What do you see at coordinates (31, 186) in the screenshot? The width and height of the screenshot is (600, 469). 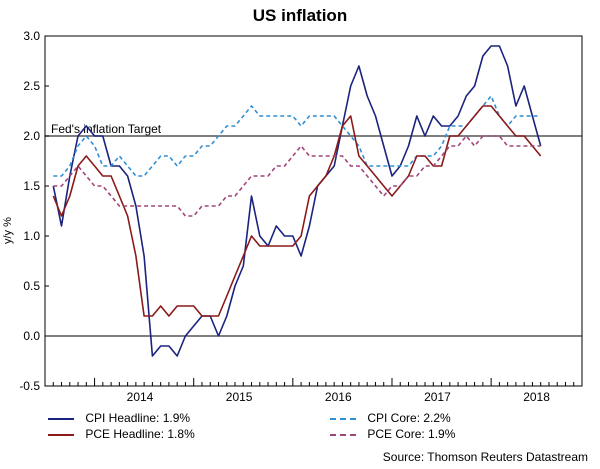 I see `y-tick-label-4: 1.5` at bounding box center [31, 186].